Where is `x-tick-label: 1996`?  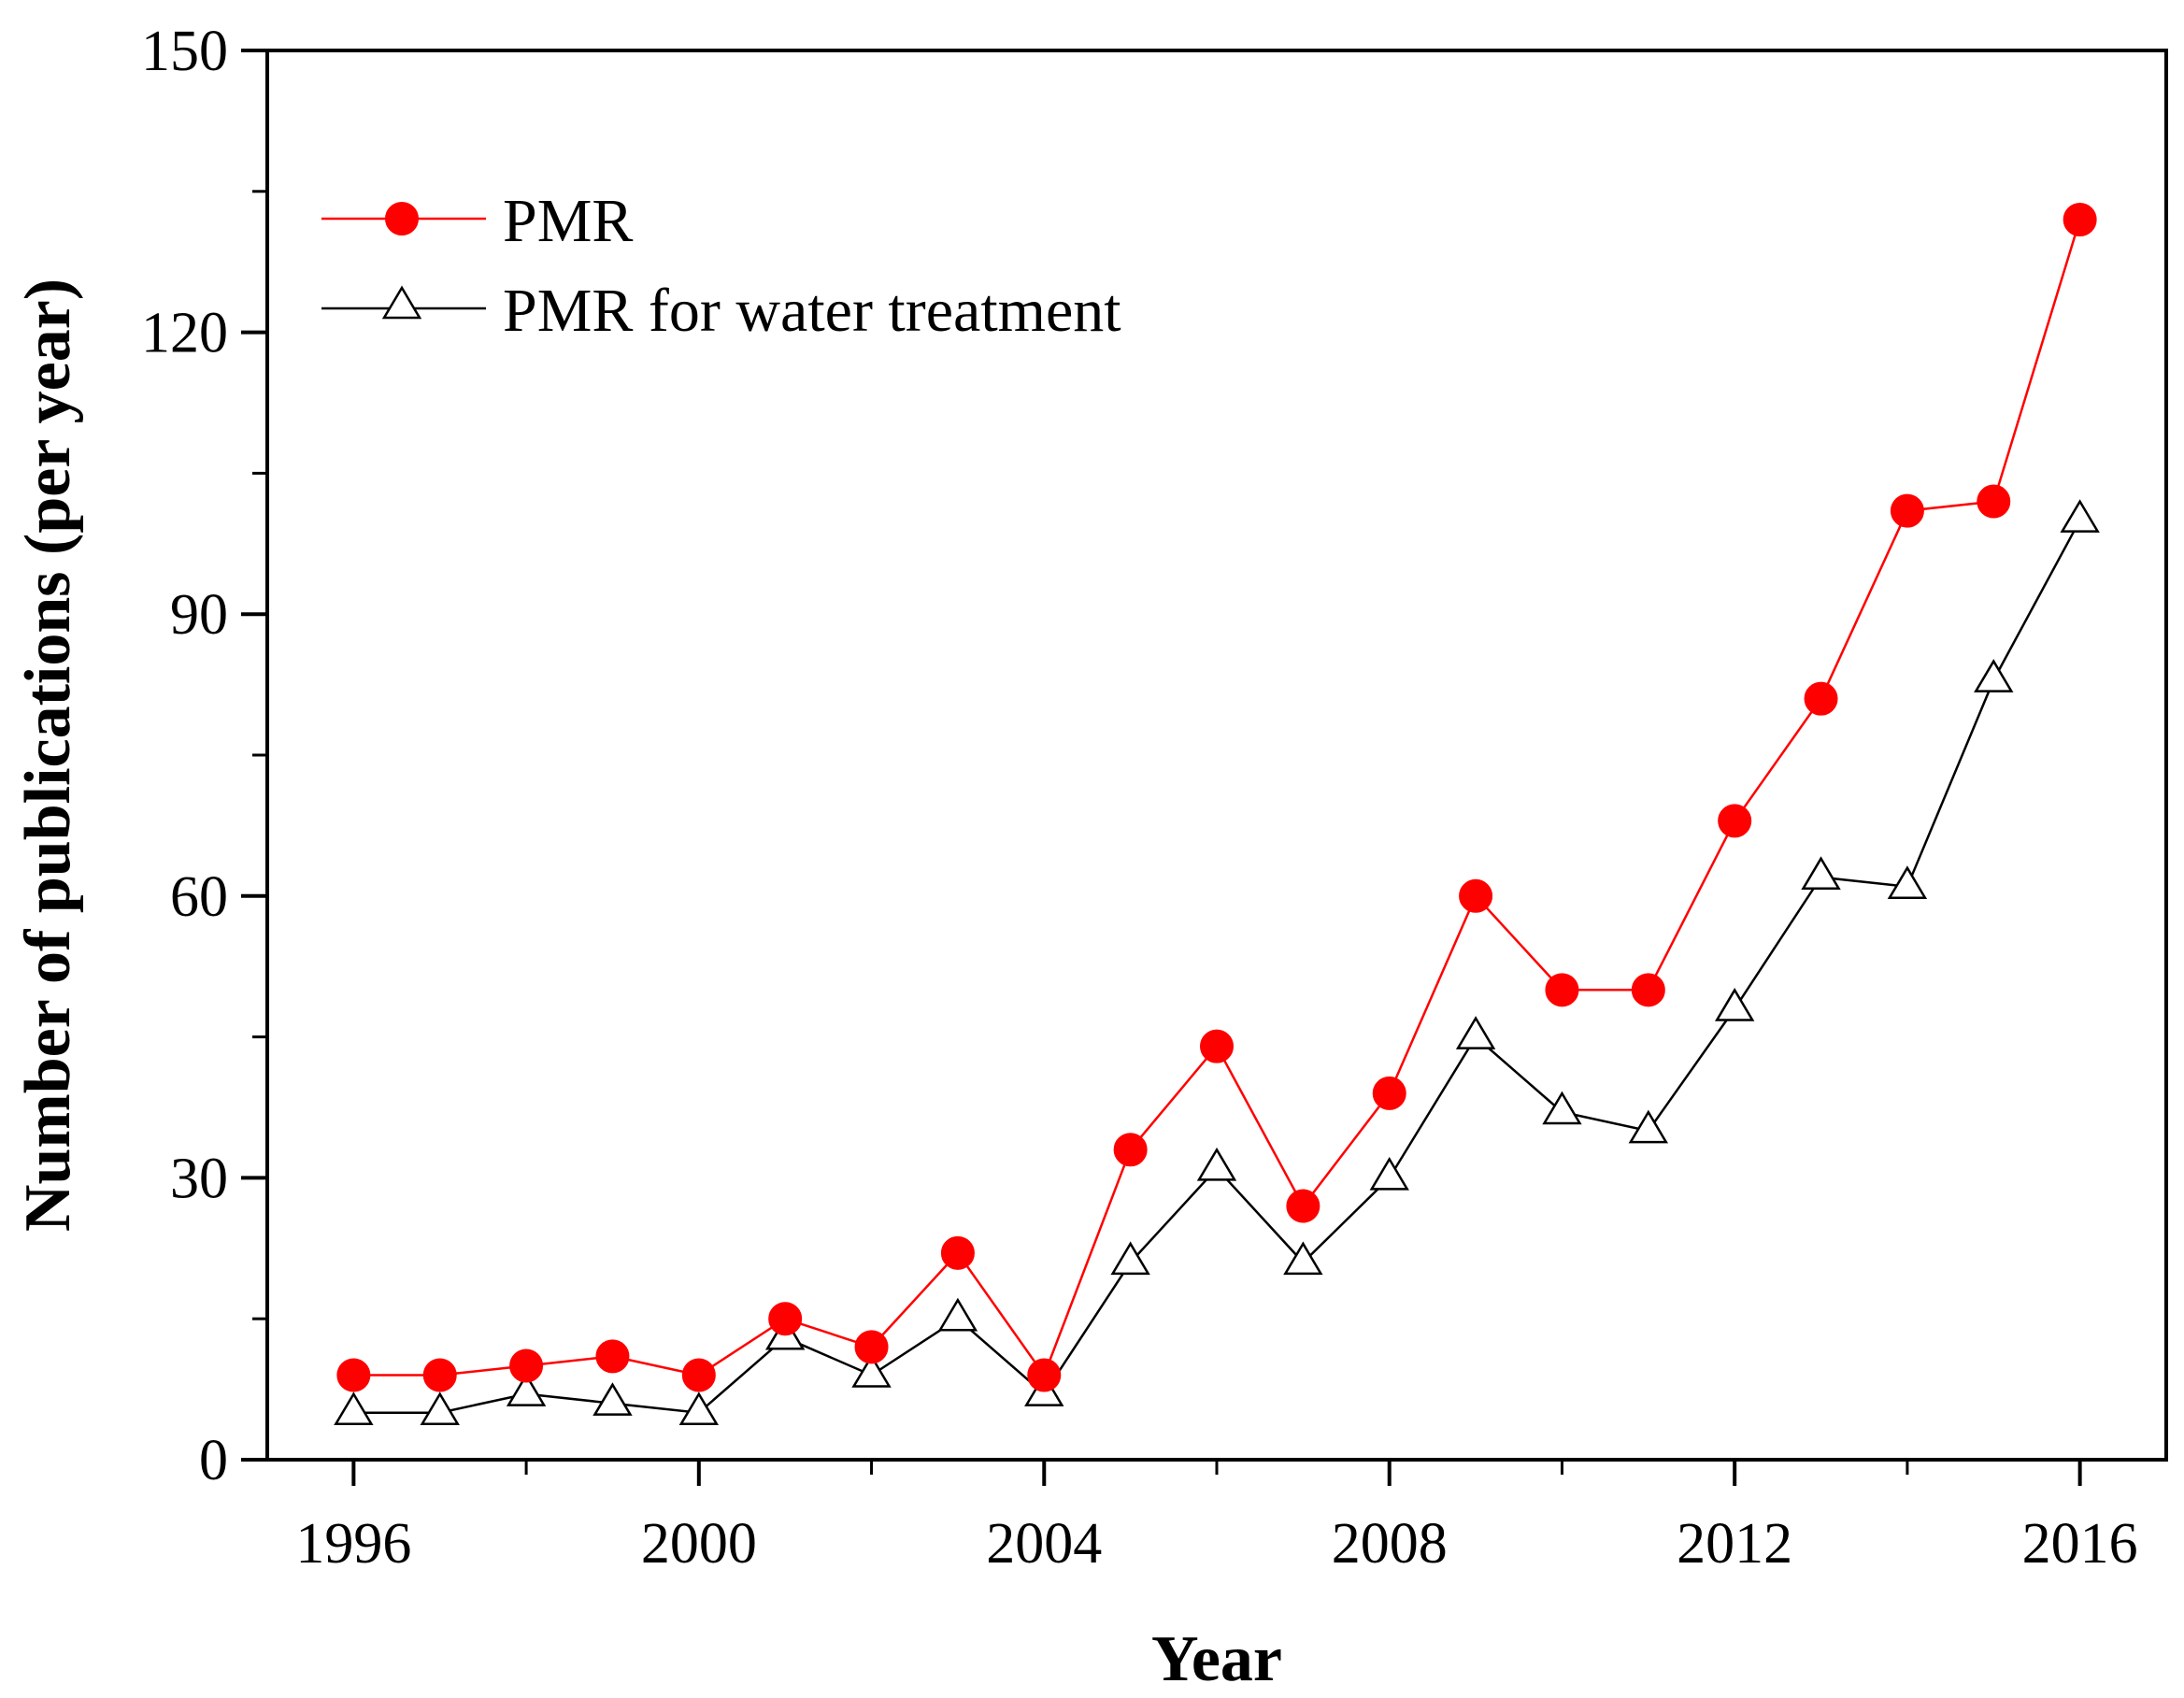
x-tick-label: 1996 is located at coordinates (353, 1544).